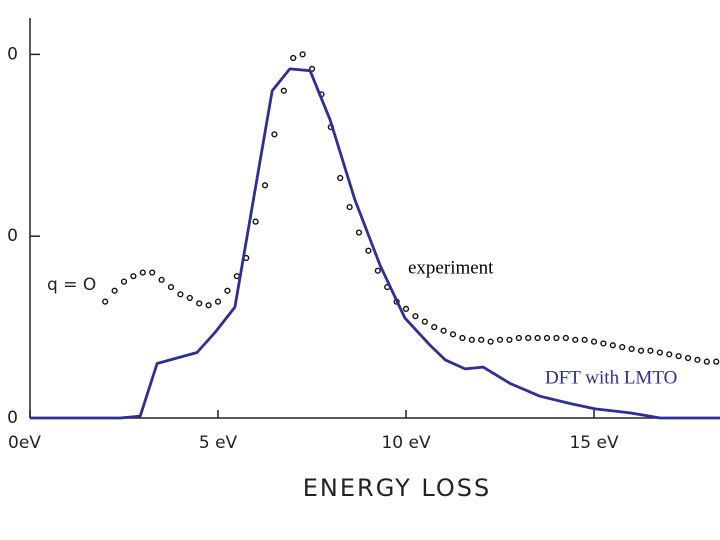 This screenshot has height=540, width=720. Describe the element at coordinates (405, 443) in the screenshot. I see `x-tick-label: 10 eV` at that location.